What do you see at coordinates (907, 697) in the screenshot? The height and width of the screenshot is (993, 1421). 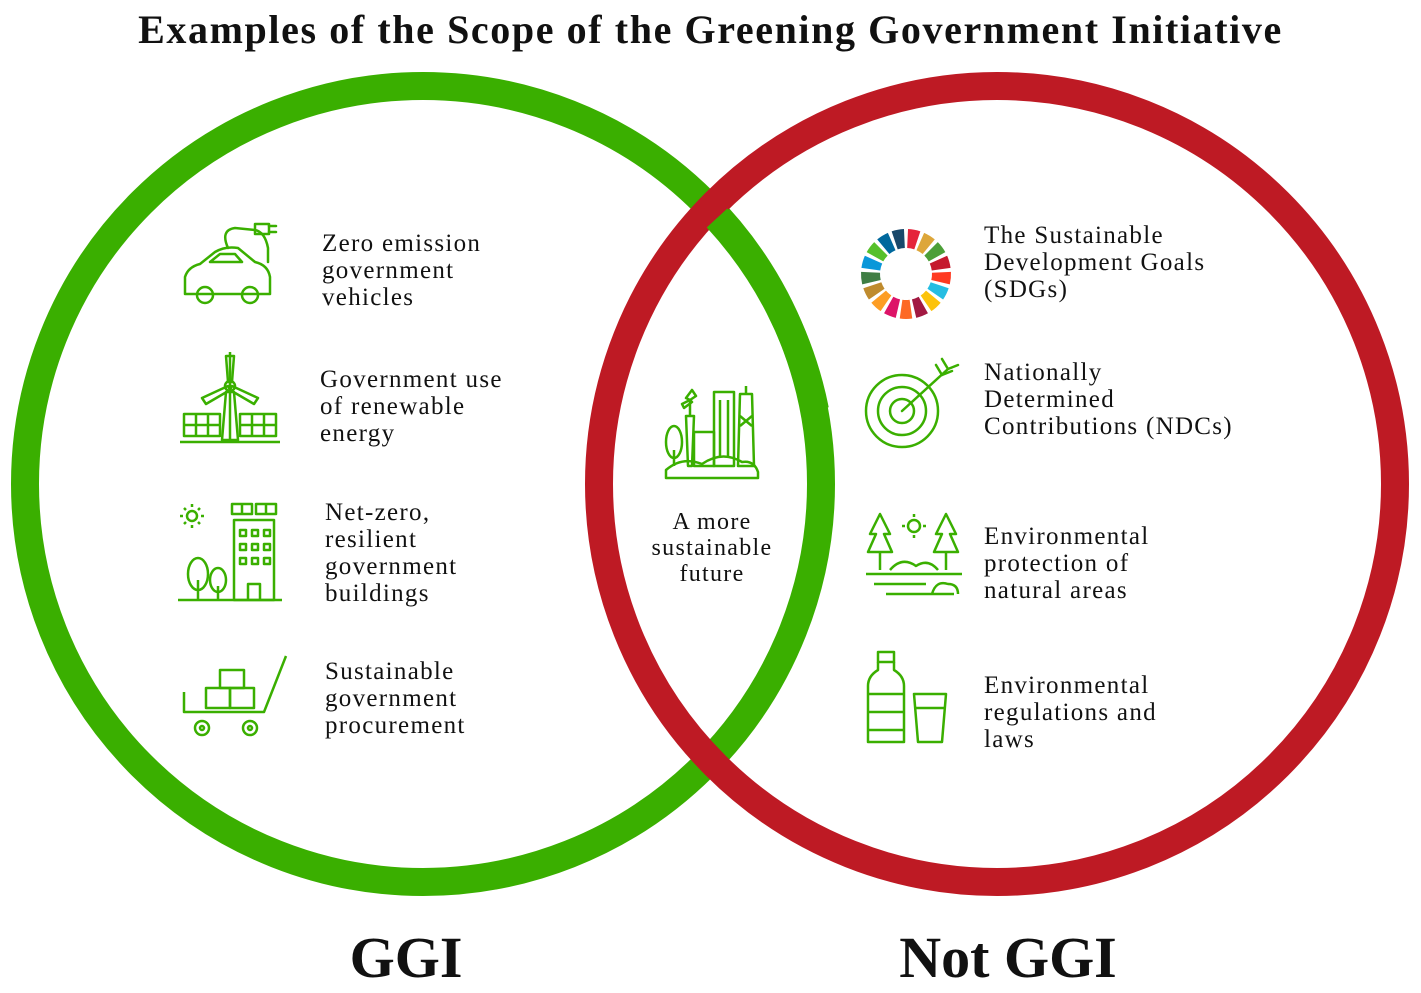 I see `bottle-glass-icon` at bounding box center [907, 697].